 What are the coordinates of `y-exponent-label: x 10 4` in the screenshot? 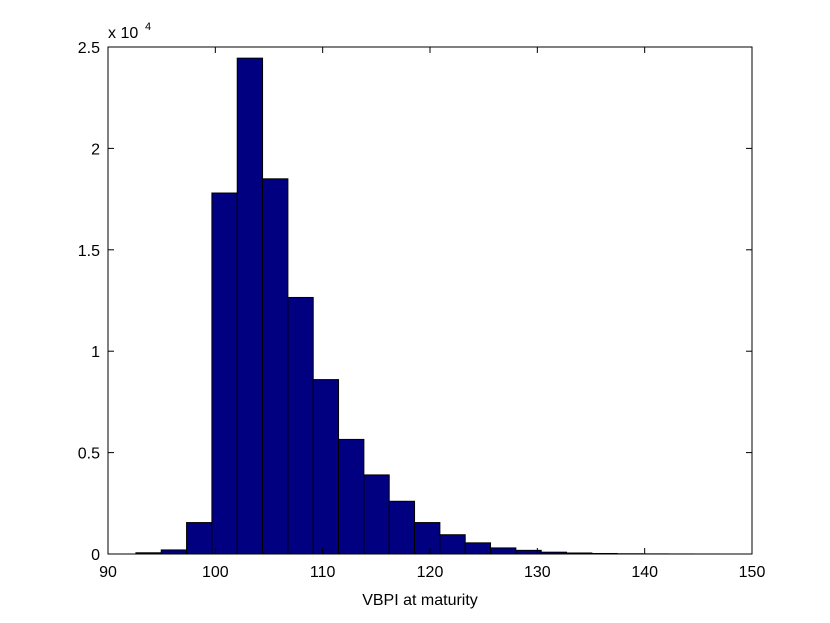 It's located at (129, 31).